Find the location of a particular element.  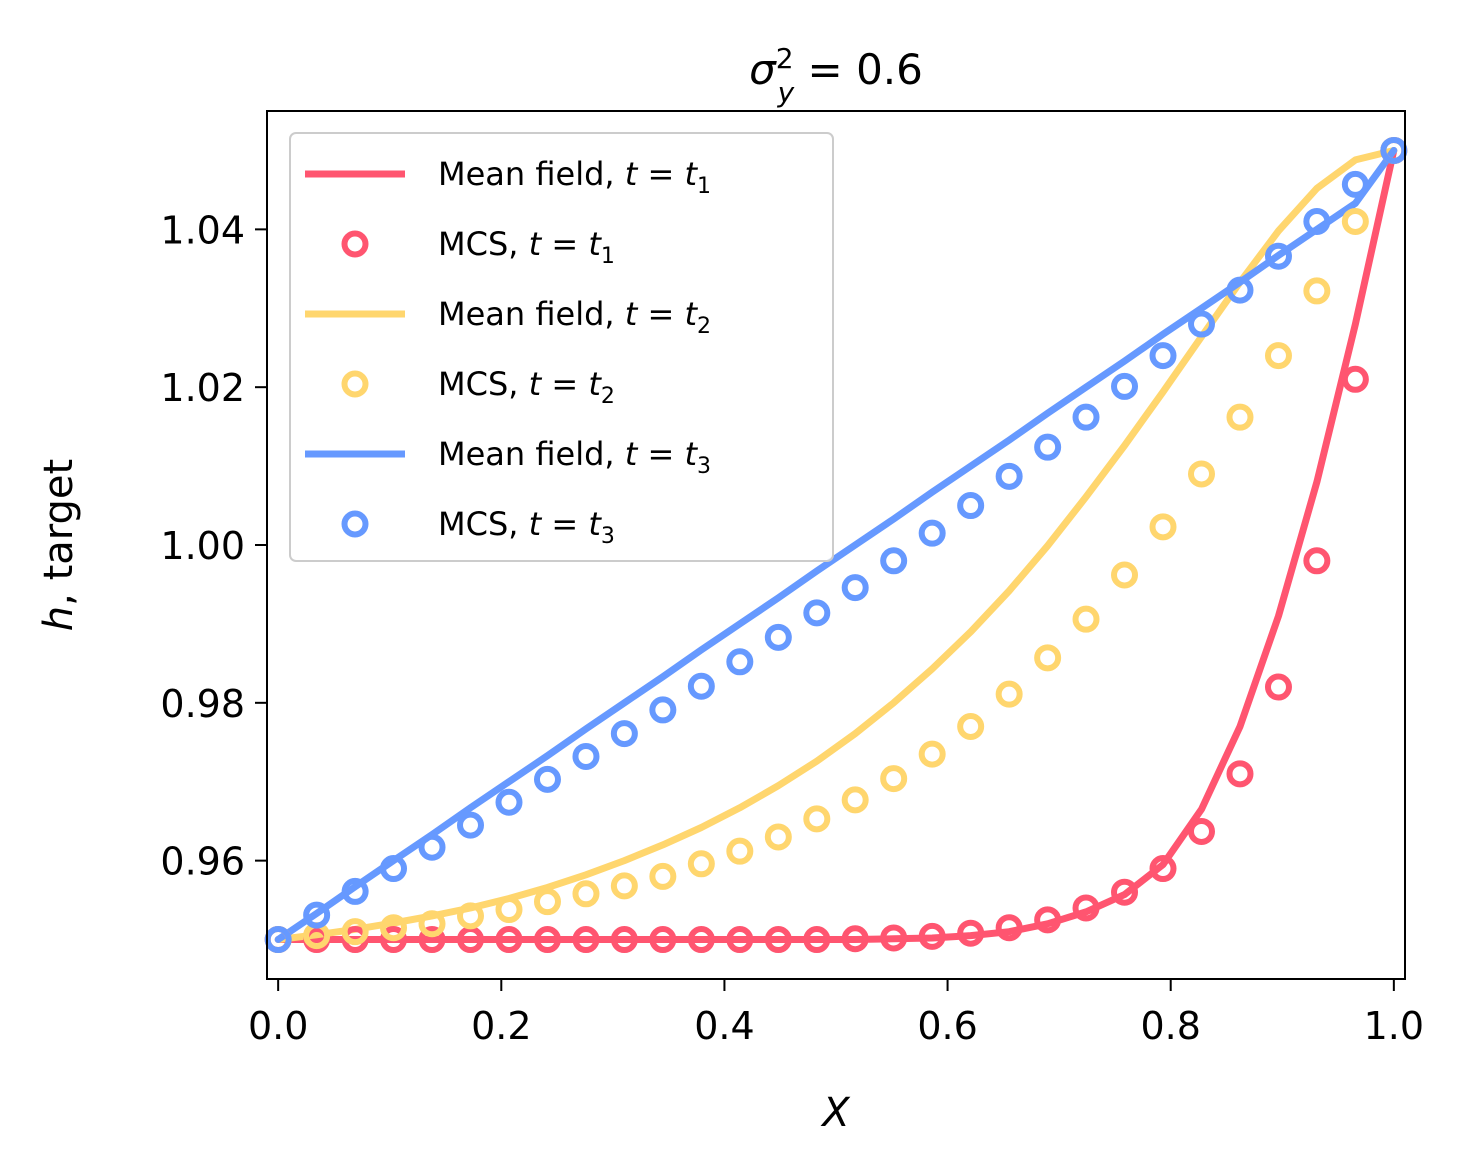

x-tick-label: 0.0 is located at coordinates (278, 1026).